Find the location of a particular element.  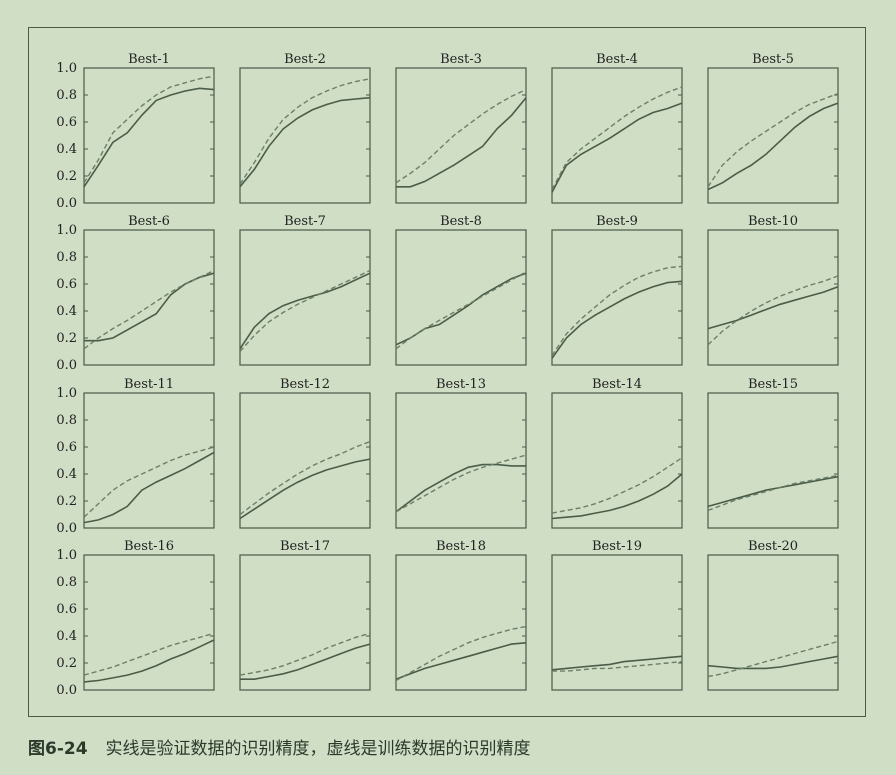

chart-panel-11: Best-11 0.0 0.2 0.4 0.6 0.8 1.0 is located at coordinates (135, 456).